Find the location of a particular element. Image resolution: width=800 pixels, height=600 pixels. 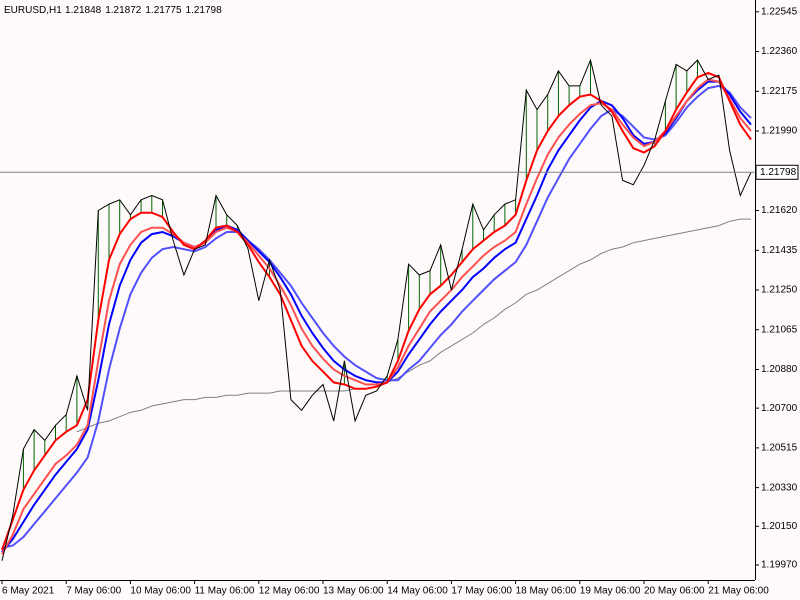

x-tick-label: 14 May 06:00 is located at coordinates (417, 591).